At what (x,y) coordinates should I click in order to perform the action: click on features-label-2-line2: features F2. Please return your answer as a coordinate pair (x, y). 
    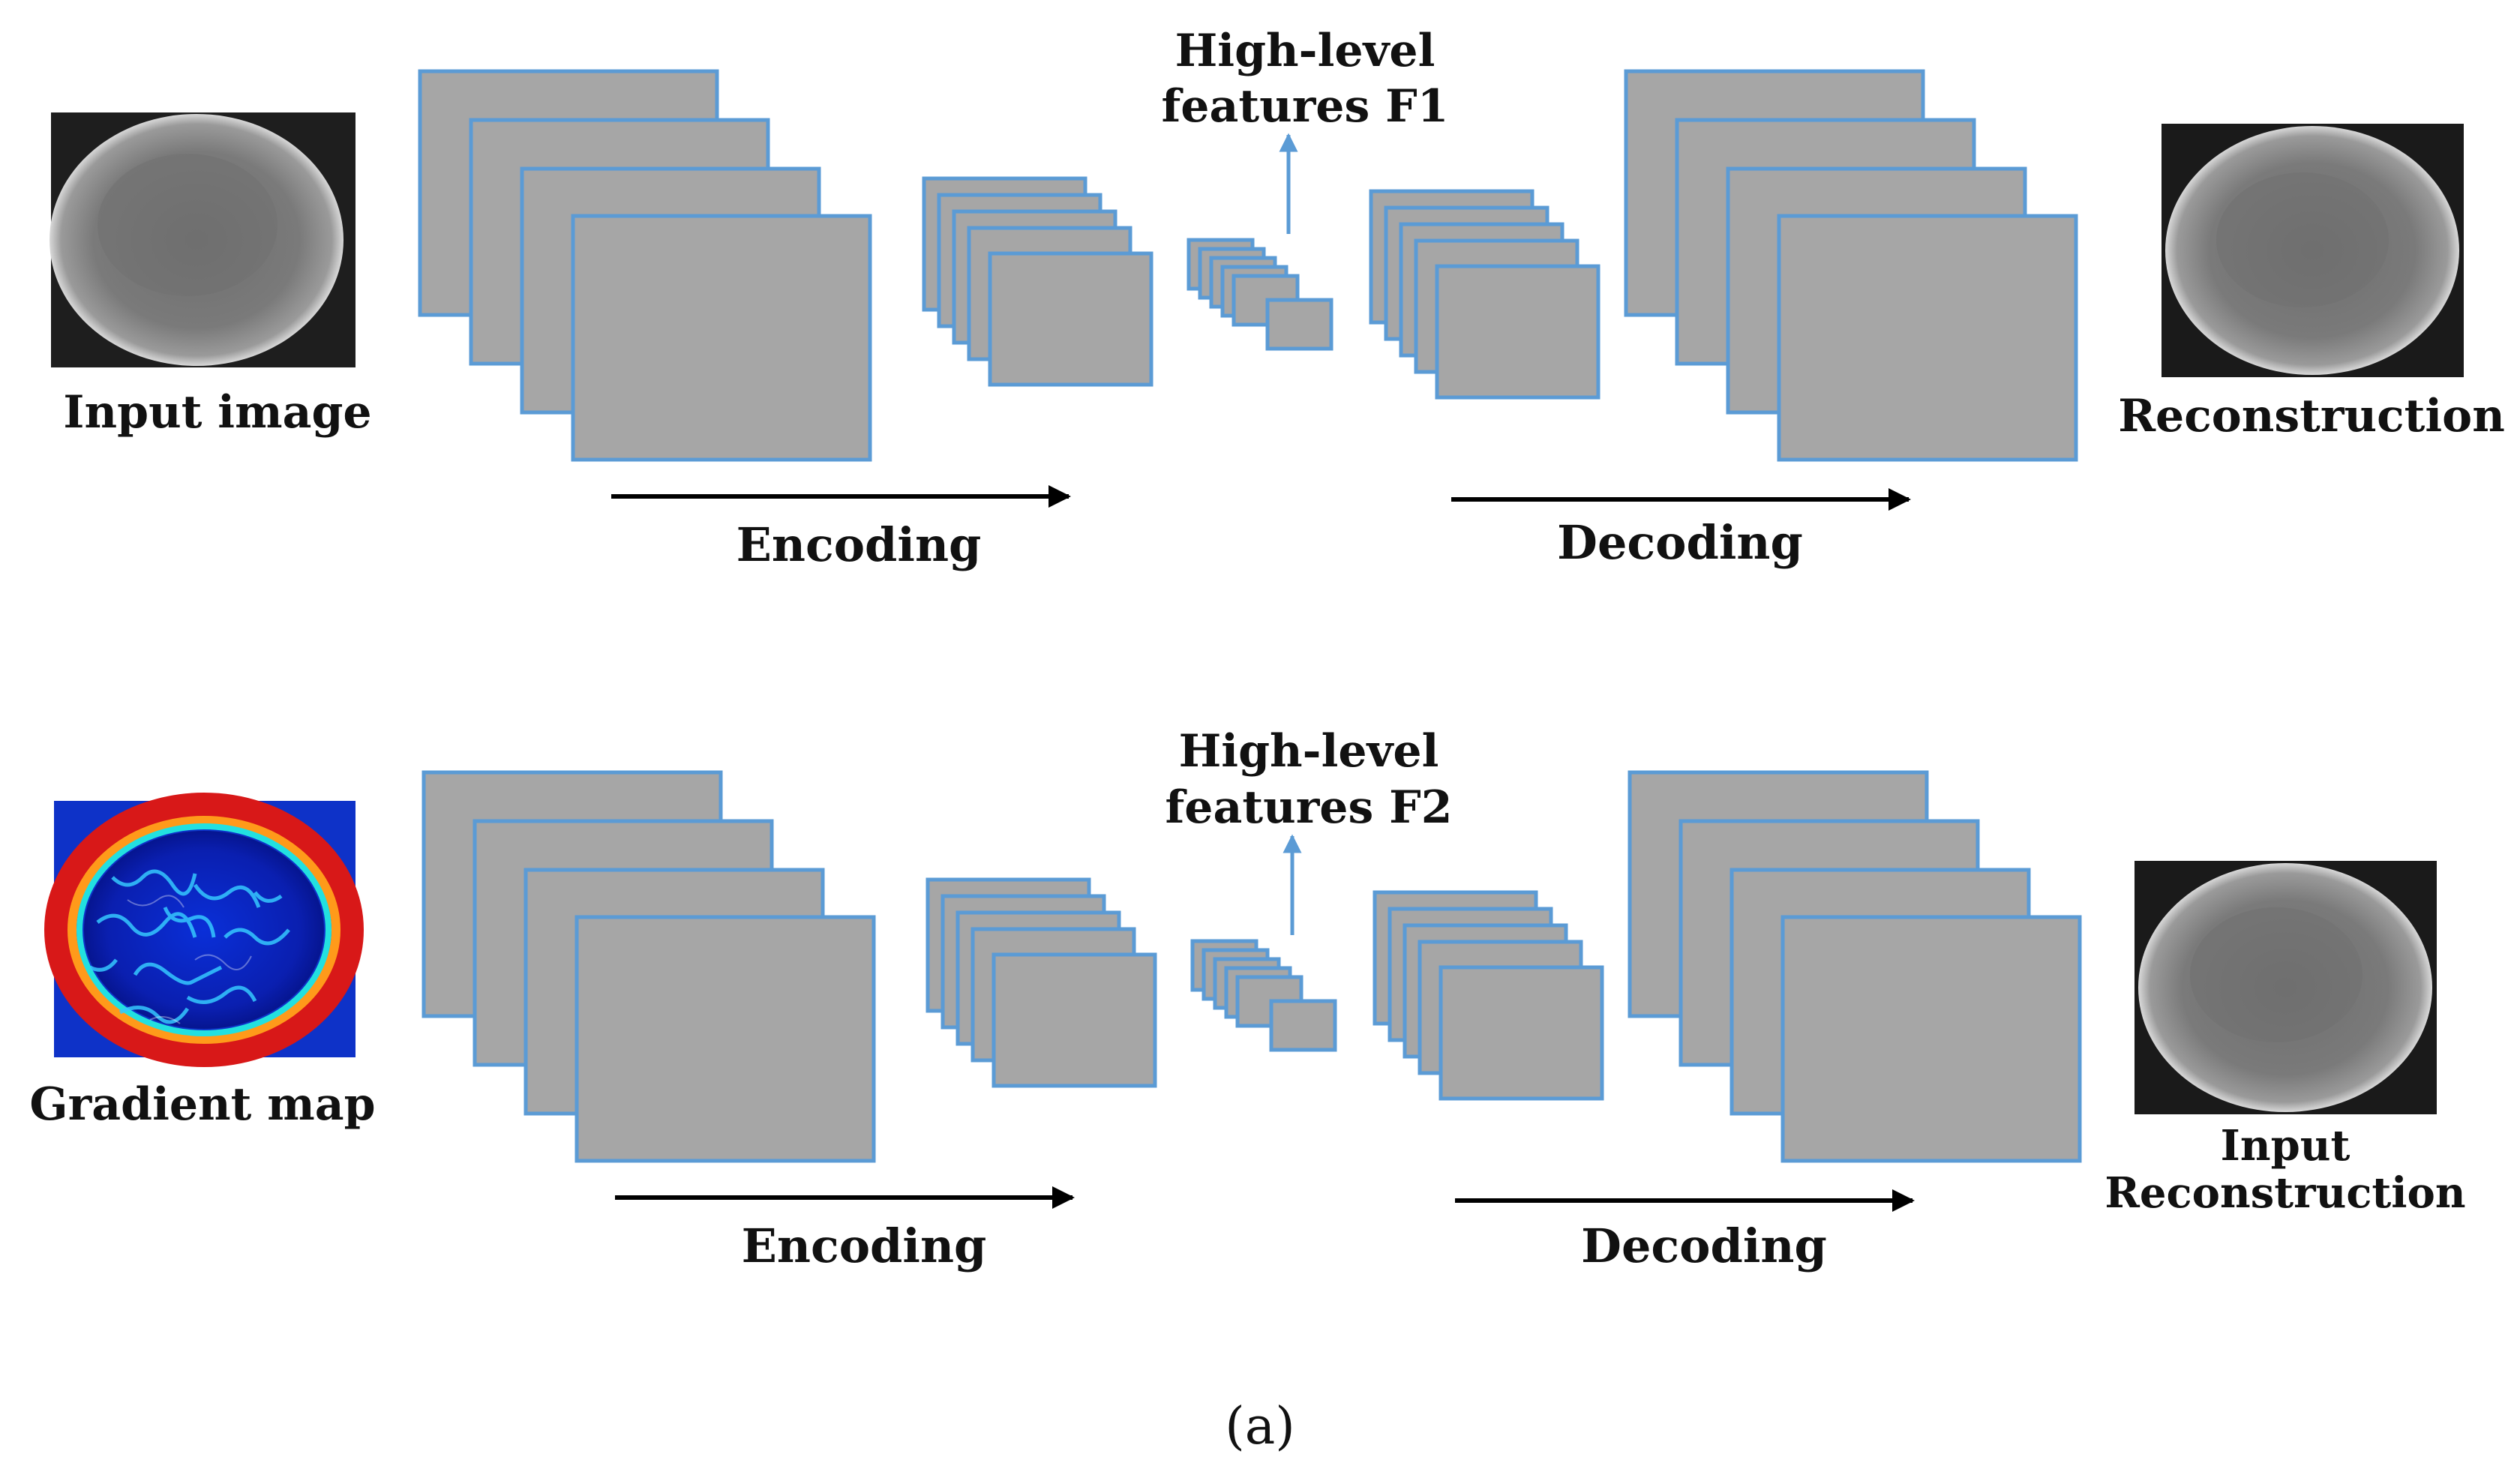
    Looking at the image, I should click on (1309, 807).